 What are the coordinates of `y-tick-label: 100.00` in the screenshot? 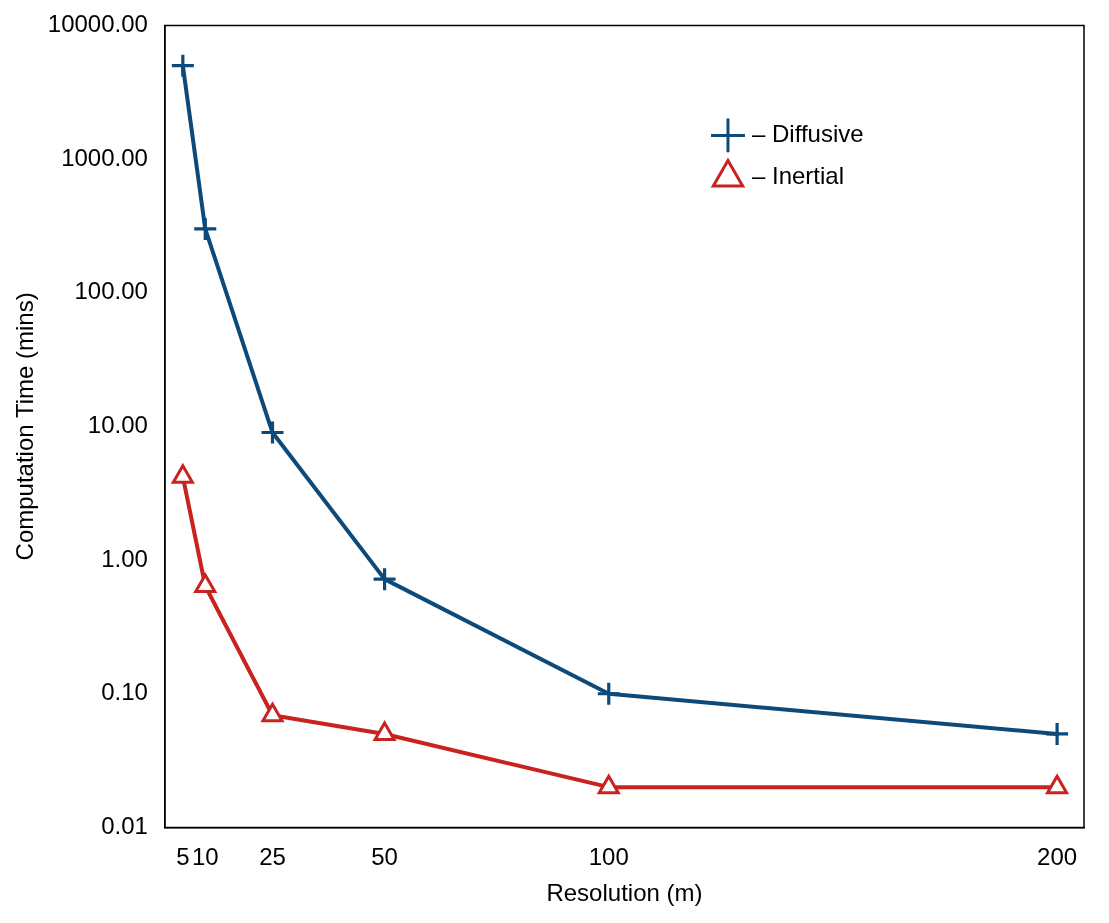 It's located at (111, 291).